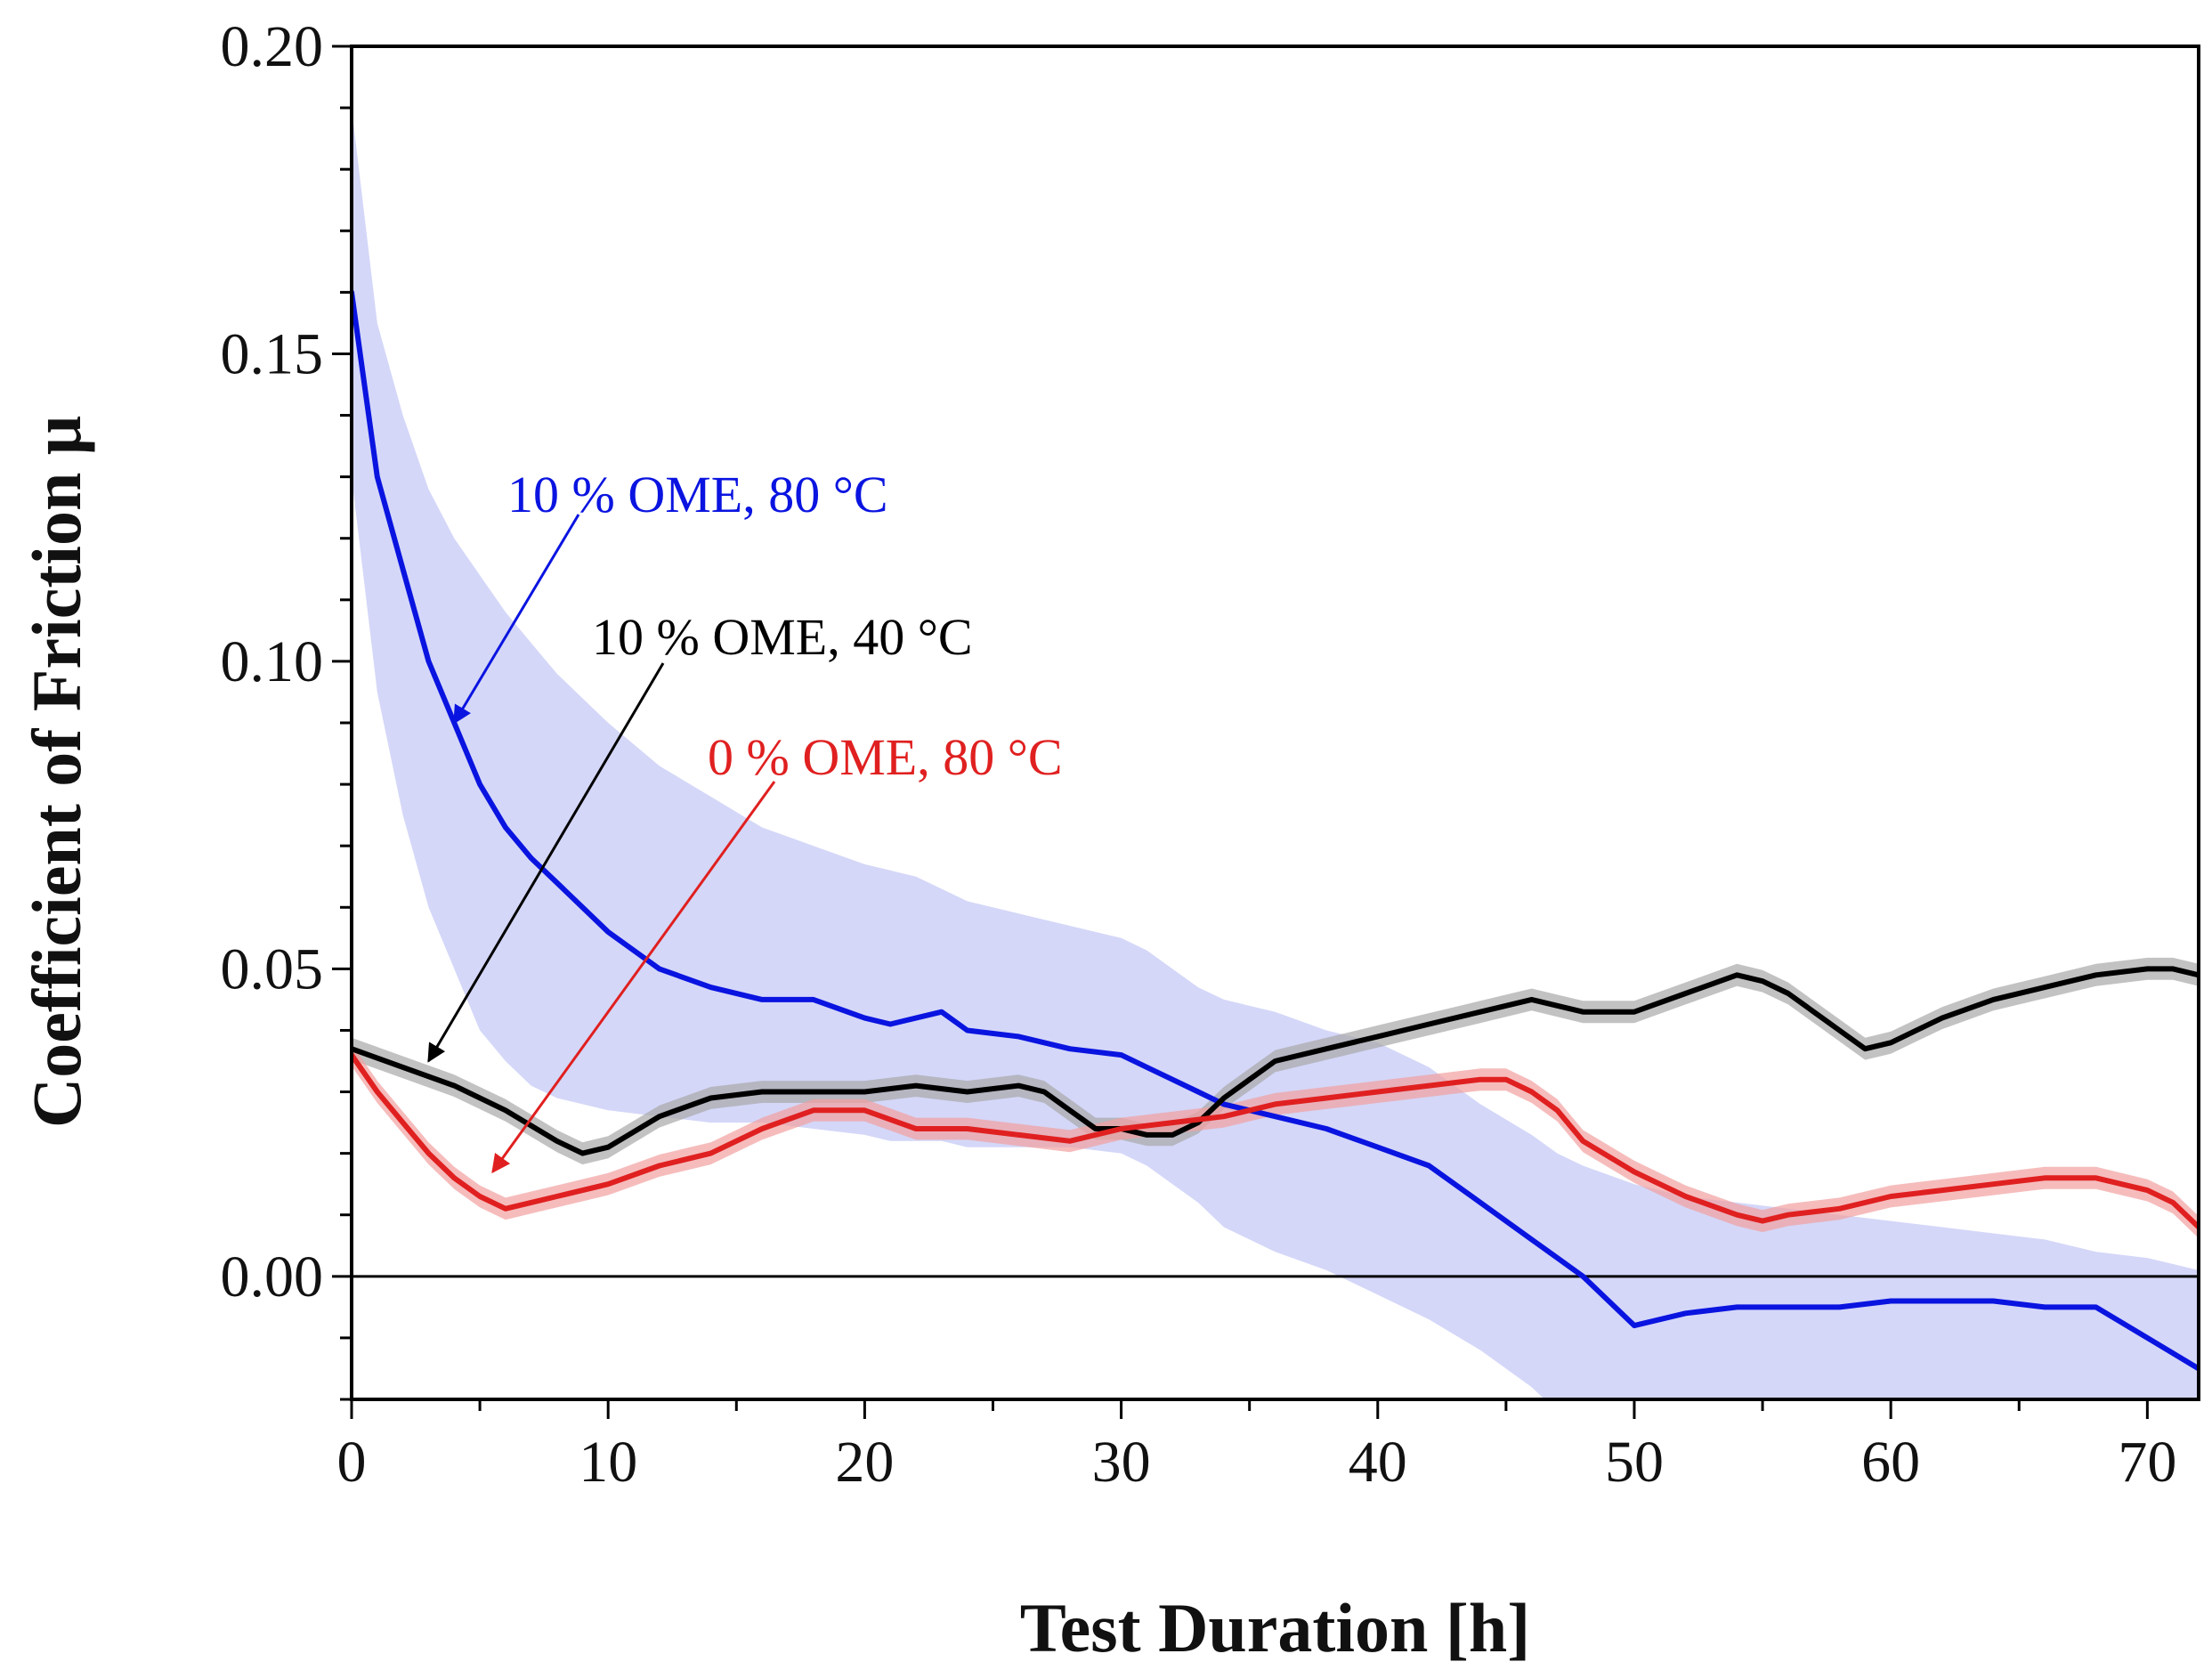 Image resolution: width=2212 pixels, height=1678 pixels. I want to click on y-tick-label: 0.00, so click(272, 1277).